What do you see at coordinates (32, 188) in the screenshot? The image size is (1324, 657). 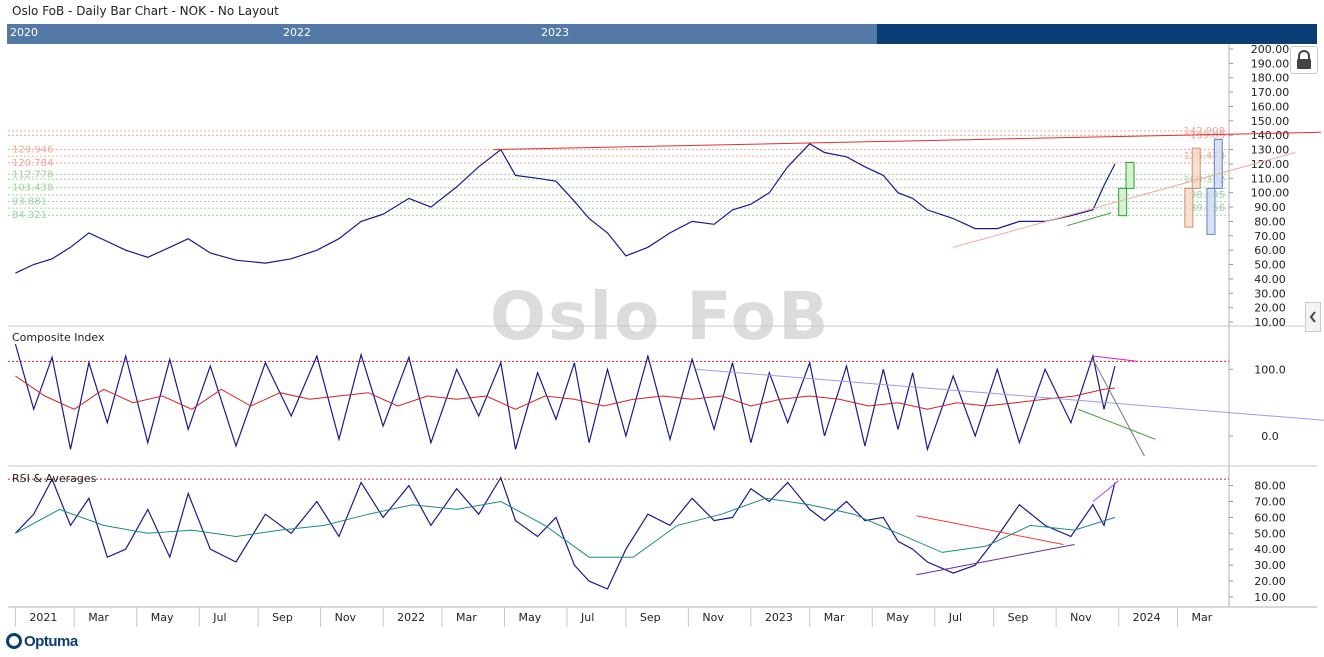 I see `level-label-left: 103.438` at bounding box center [32, 188].